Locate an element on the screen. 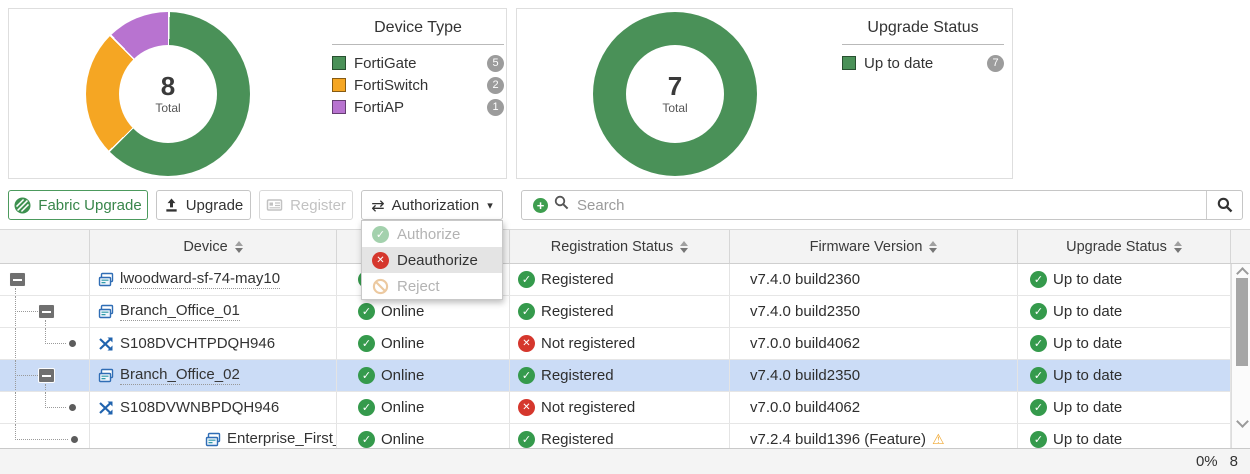  table-scrollbar is located at coordinates (1240, 356).